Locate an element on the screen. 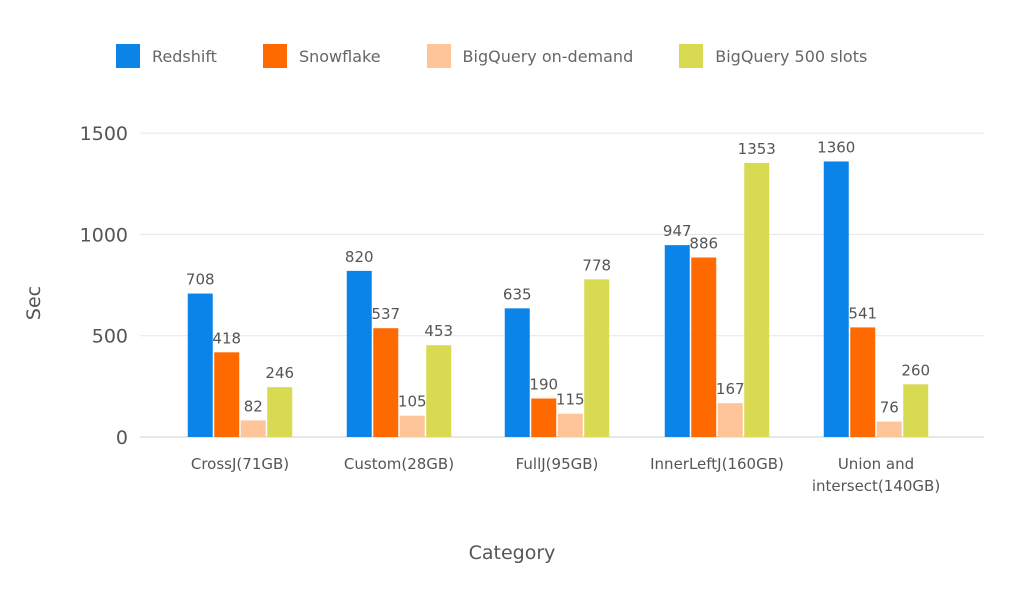 This screenshot has width=1024, height=596. data-label-snowflake-custom-28gb: 537 is located at coordinates (385, 314).